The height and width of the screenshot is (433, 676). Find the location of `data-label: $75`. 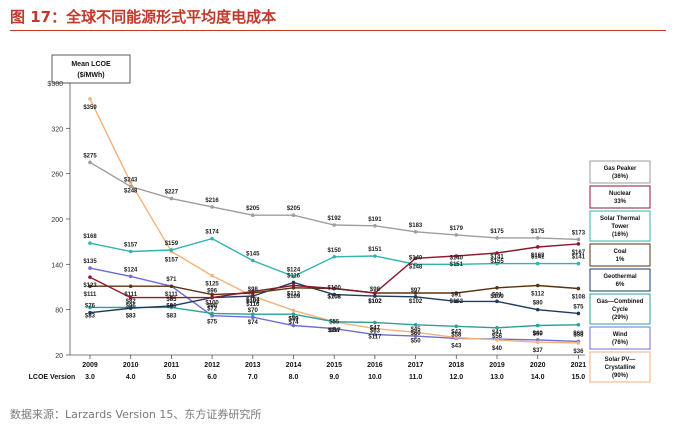

data-label: $75 is located at coordinates (212, 322).